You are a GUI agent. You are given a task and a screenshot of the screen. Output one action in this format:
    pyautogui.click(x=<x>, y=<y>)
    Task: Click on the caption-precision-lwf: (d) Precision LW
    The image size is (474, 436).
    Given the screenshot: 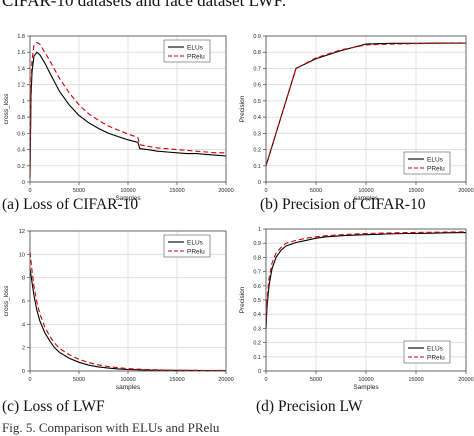 What is the action you would take?
    pyautogui.click(x=309, y=406)
    